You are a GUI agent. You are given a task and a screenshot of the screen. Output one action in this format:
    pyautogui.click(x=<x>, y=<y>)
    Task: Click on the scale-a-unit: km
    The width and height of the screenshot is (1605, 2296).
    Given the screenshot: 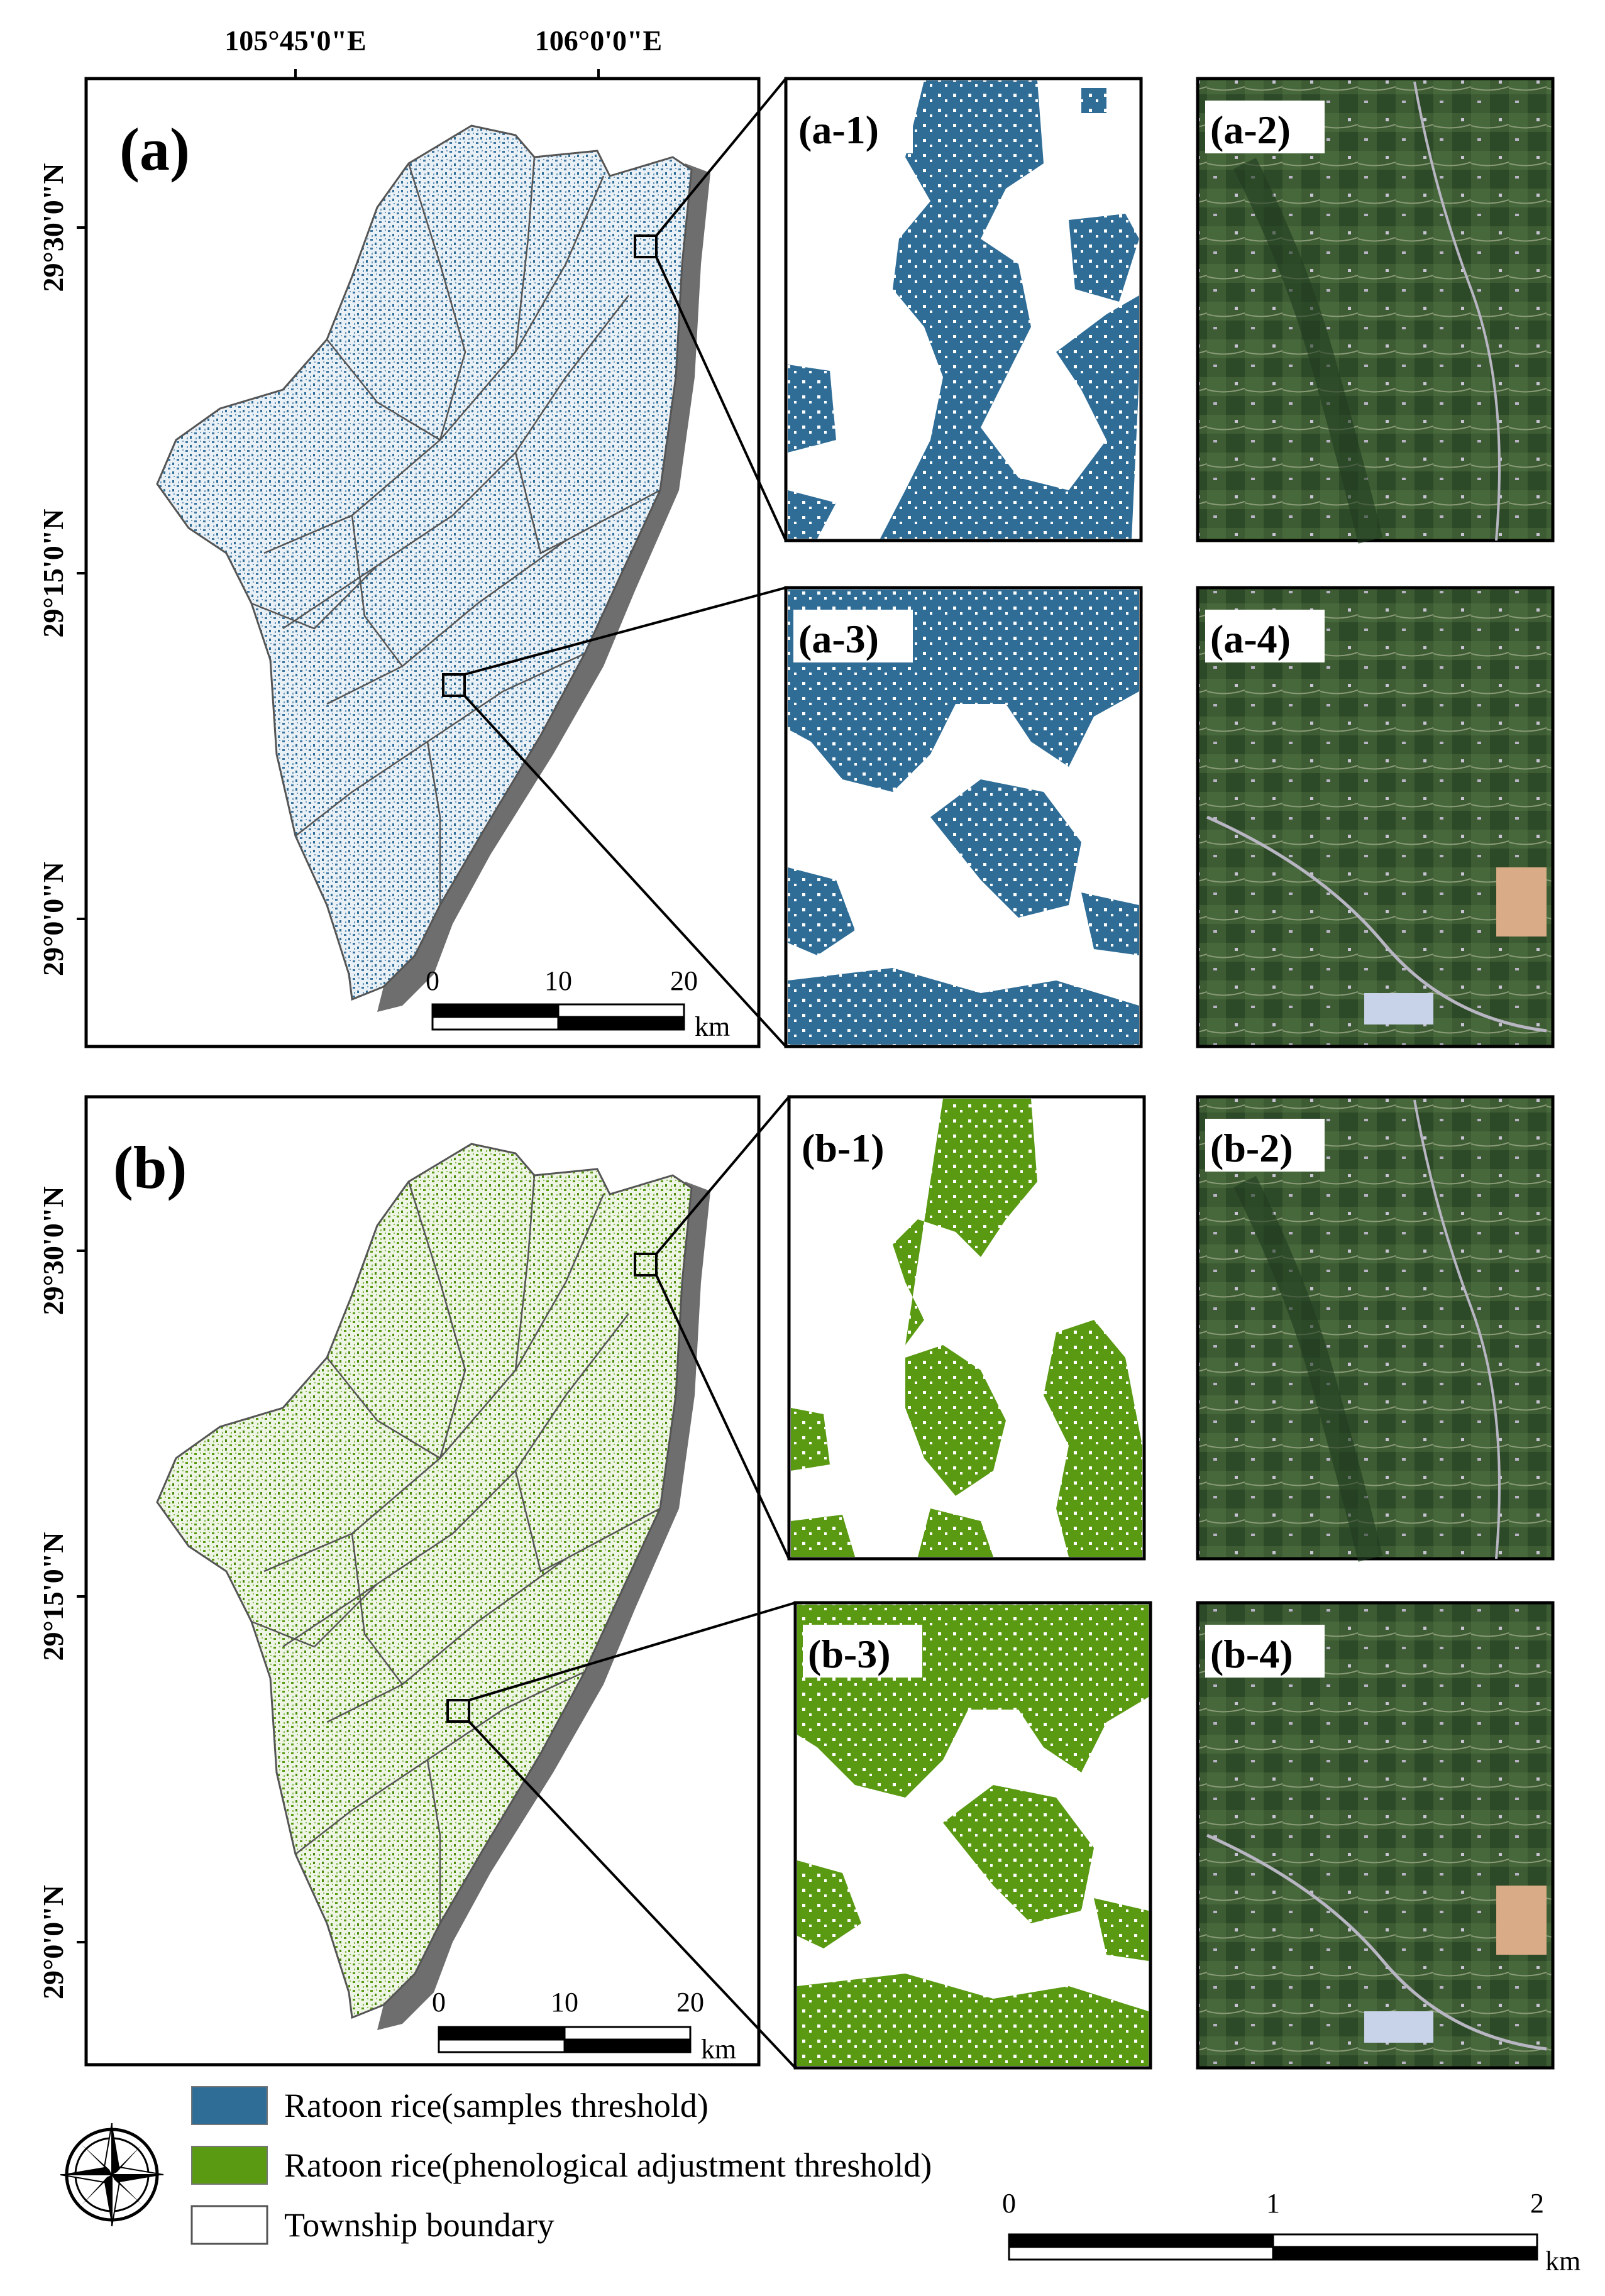 What is the action you would take?
    pyautogui.click(x=712, y=1026)
    